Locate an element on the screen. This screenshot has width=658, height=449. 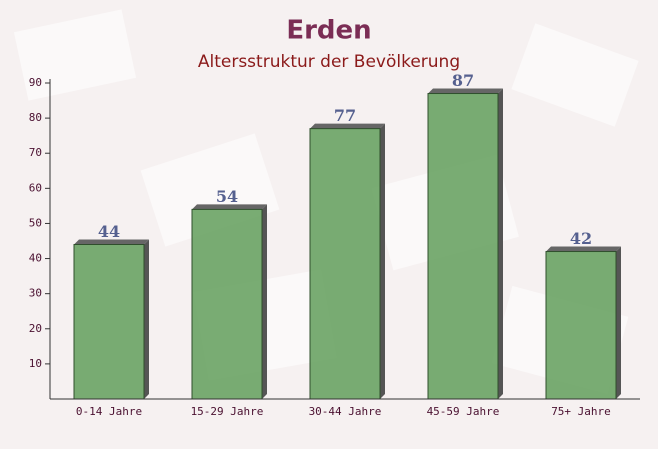
value-label: 42 is located at coordinates (581, 238).